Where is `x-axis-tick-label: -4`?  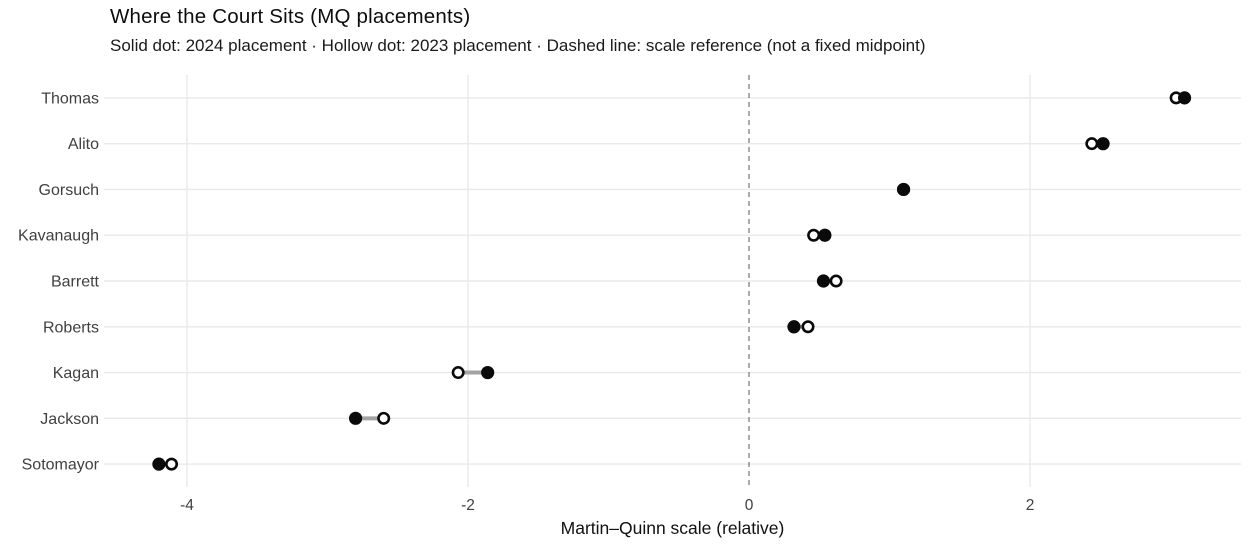 x-axis-tick-label: -4 is located at coordinates (187, 505).